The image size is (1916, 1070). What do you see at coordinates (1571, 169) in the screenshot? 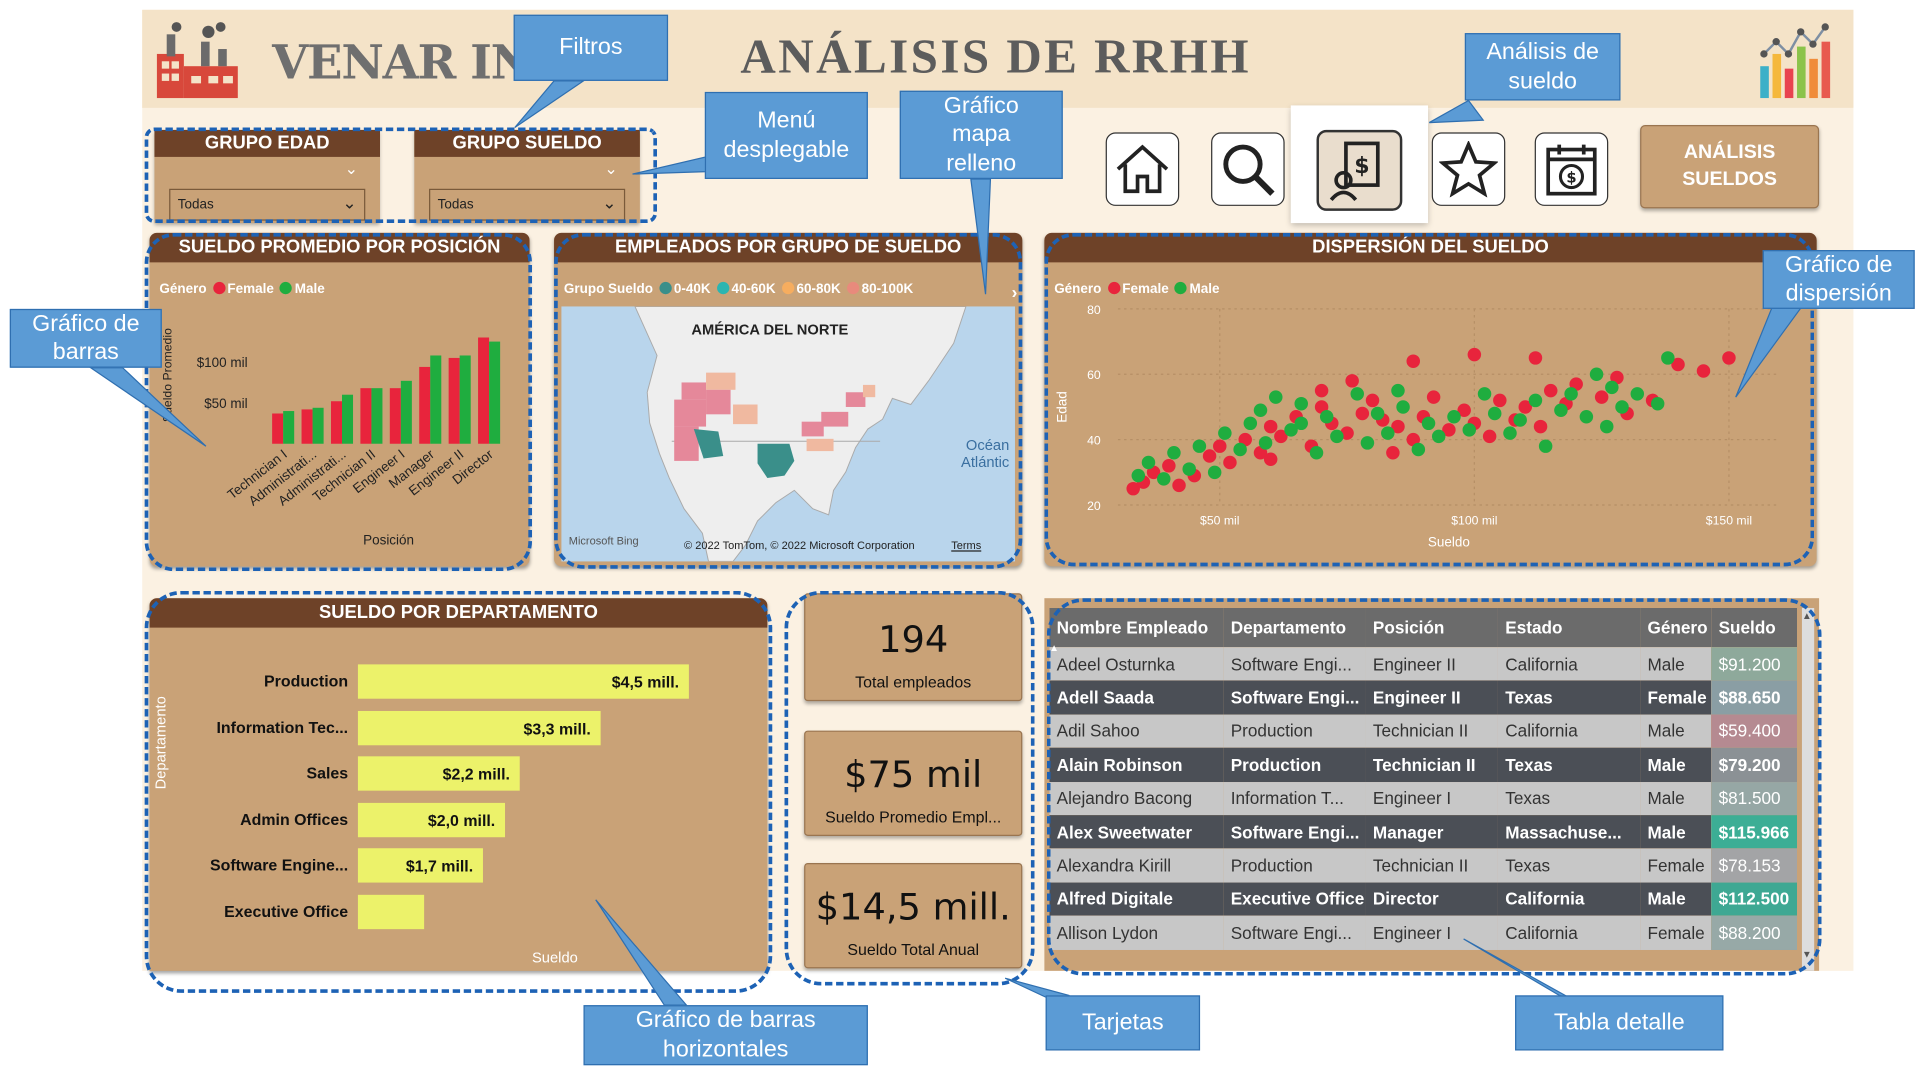
I see `nav-payroll-button: $` at bounding box center [1571, 169].